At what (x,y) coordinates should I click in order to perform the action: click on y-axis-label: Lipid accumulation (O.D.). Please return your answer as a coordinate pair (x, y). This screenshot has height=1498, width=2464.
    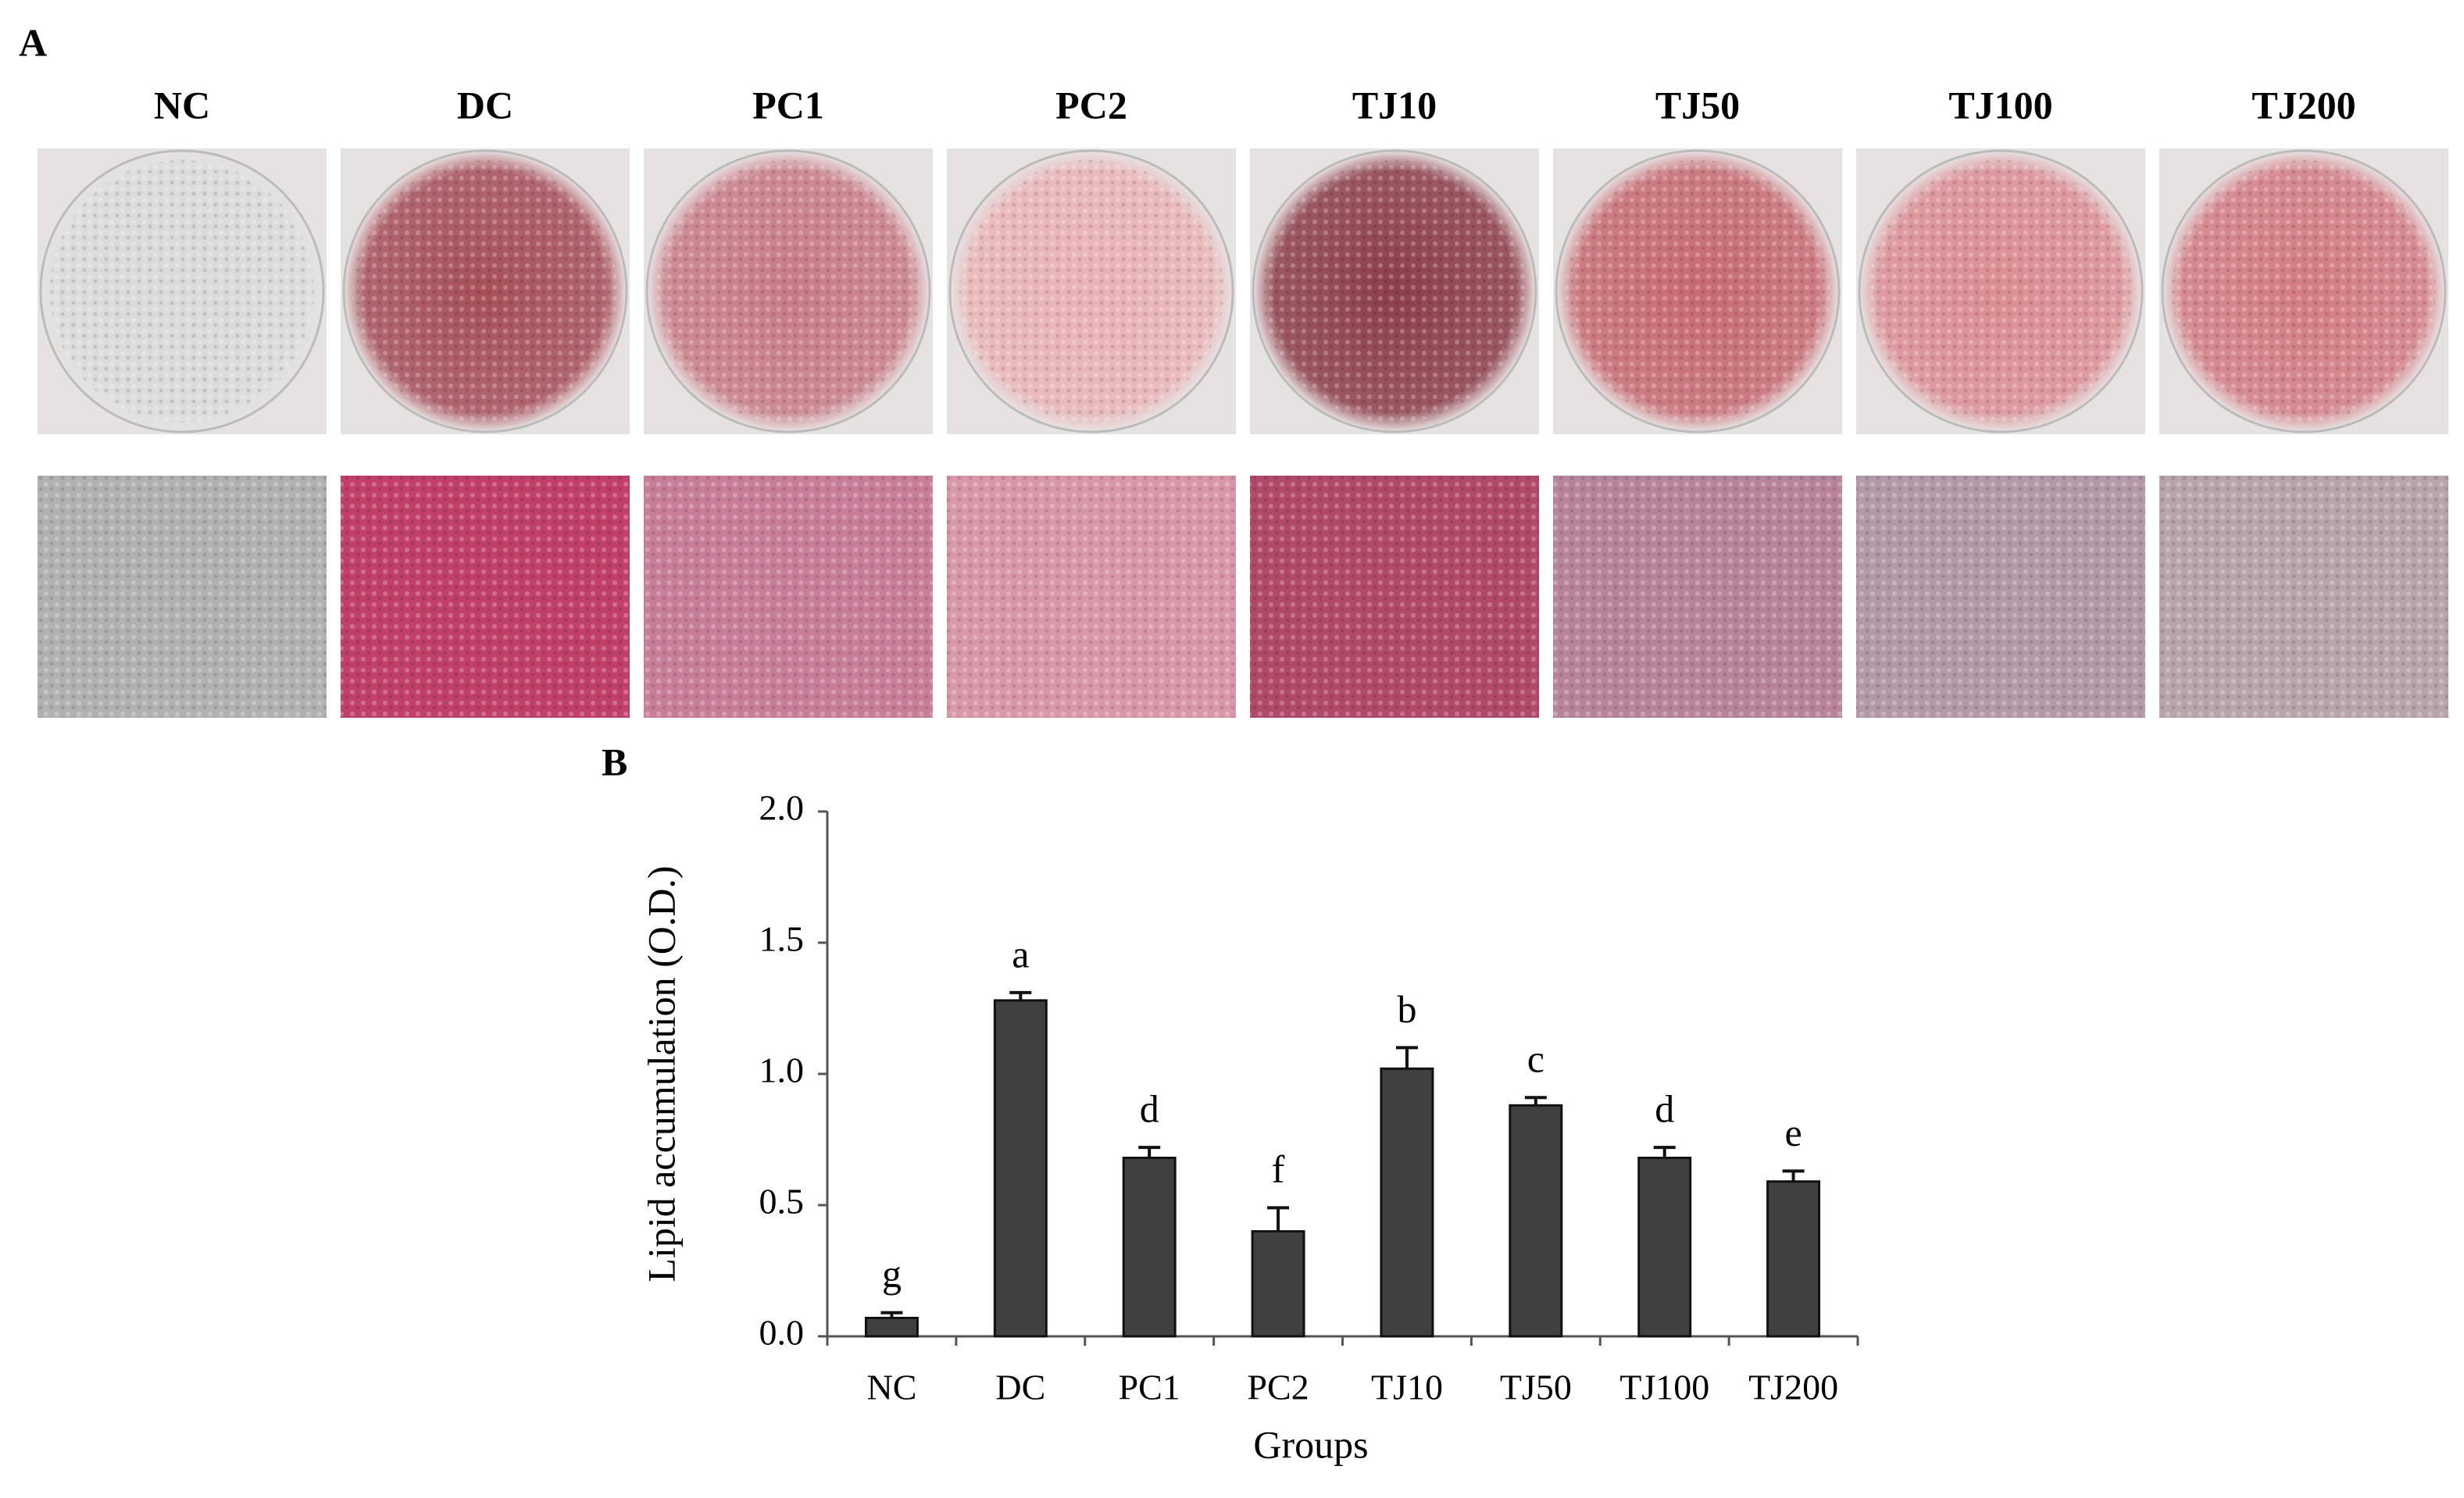
    Looking at the image, I should click on (661, 1073).